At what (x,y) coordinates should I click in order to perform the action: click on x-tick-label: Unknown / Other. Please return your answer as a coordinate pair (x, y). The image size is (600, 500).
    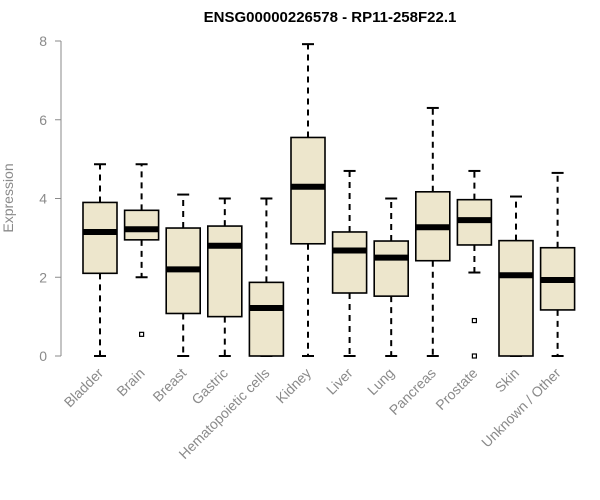
    Looking at the image, I should click on (521, 408).